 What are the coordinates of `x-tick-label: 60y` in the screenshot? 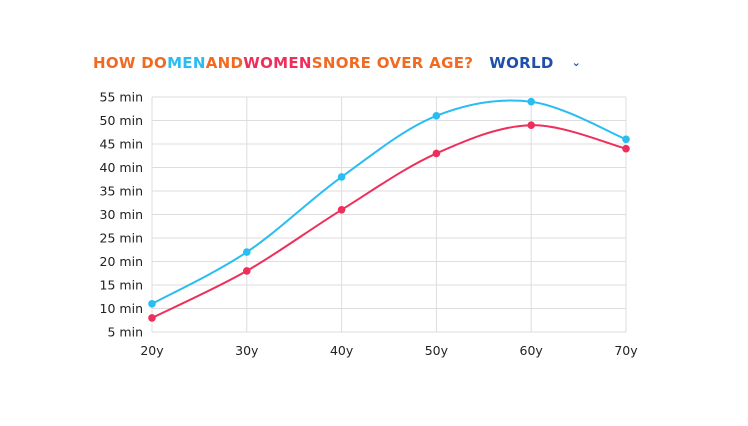 It's located at (532, 350).